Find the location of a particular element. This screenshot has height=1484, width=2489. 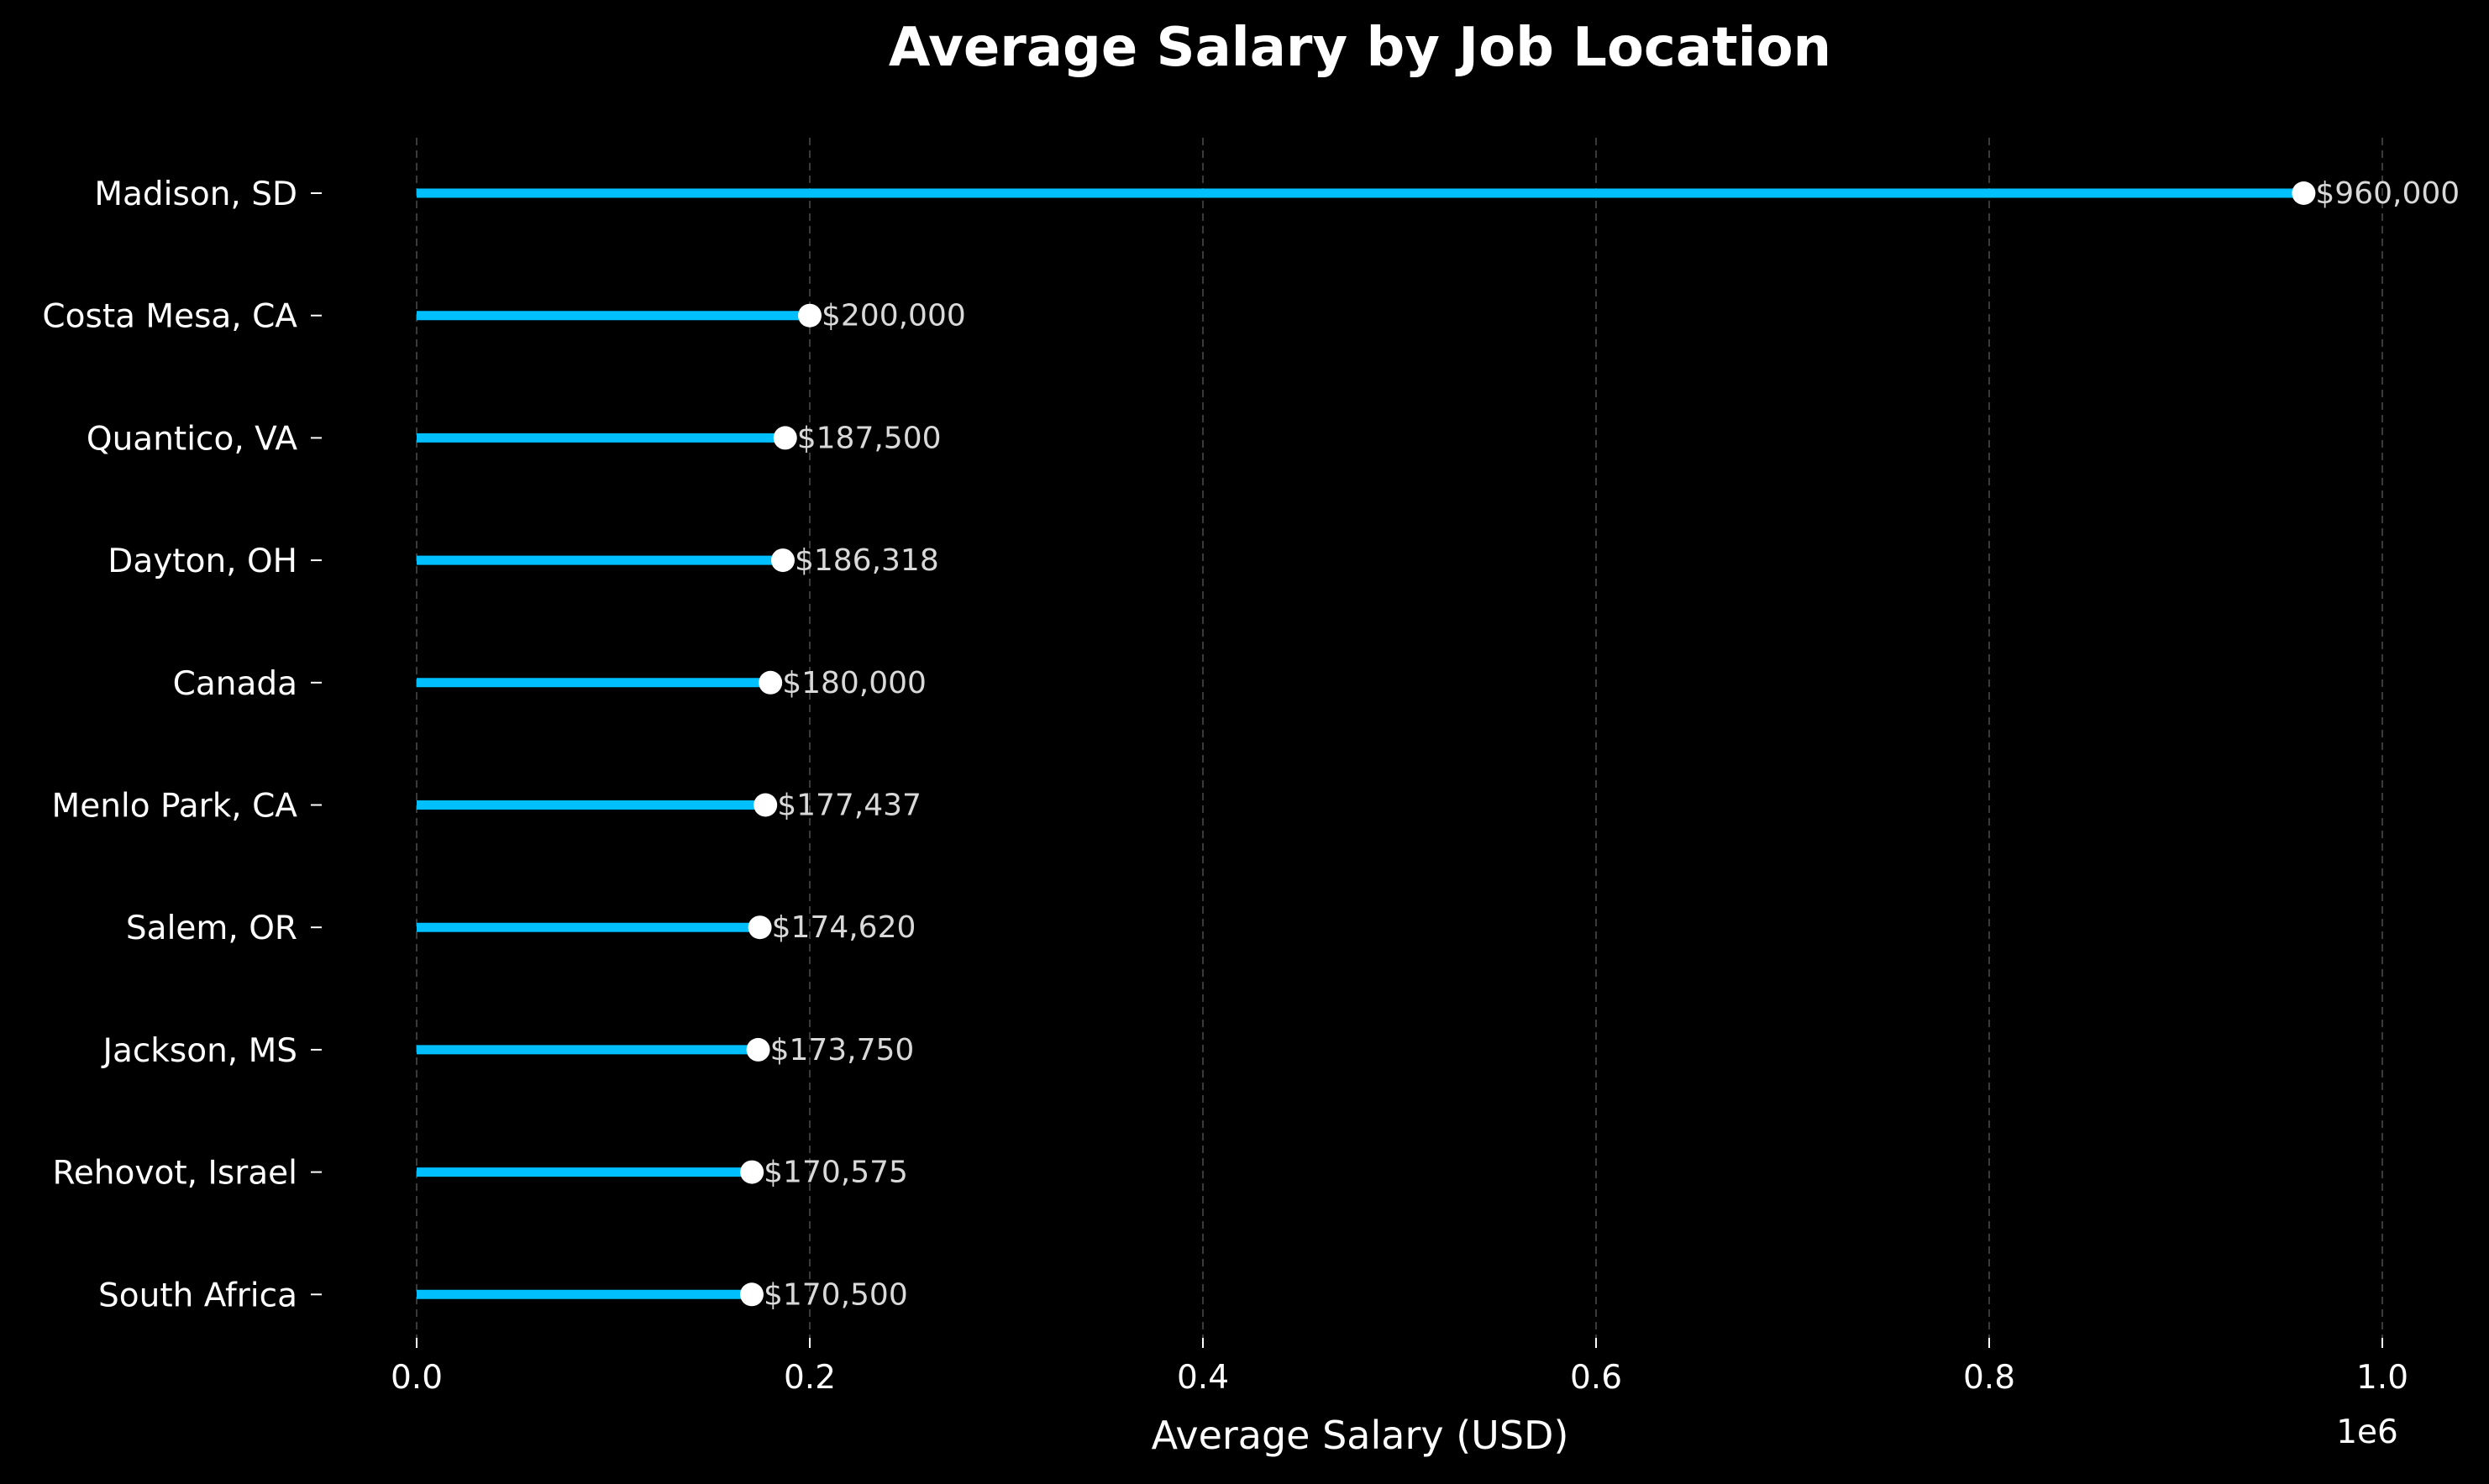

value-label: $180,000 is located at coordinates (854, 683).